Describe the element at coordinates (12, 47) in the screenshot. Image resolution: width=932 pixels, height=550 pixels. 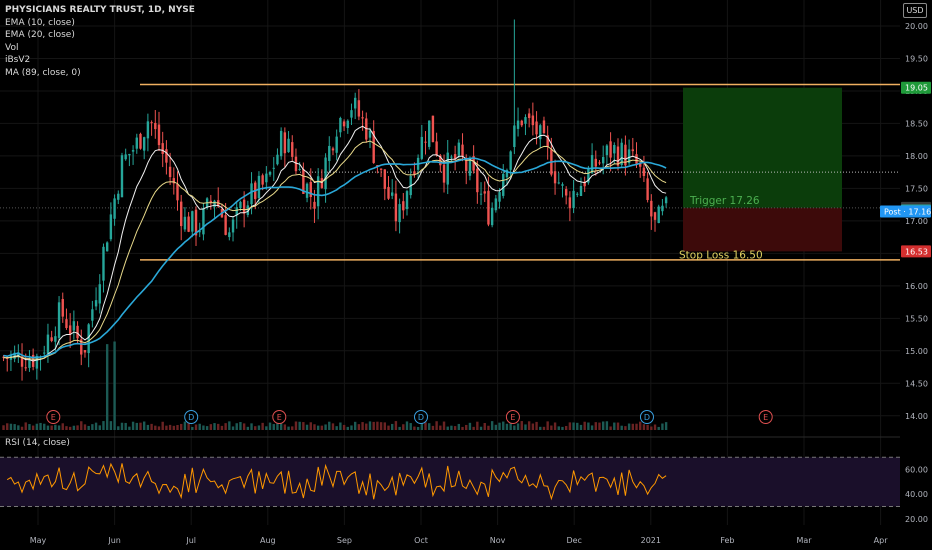
I see `legend-volume: Vol` at that location.